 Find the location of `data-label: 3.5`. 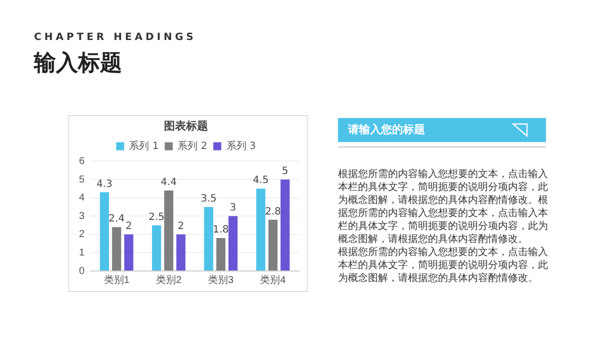

data-label: 3.5 is located at coordinates (208, 199).